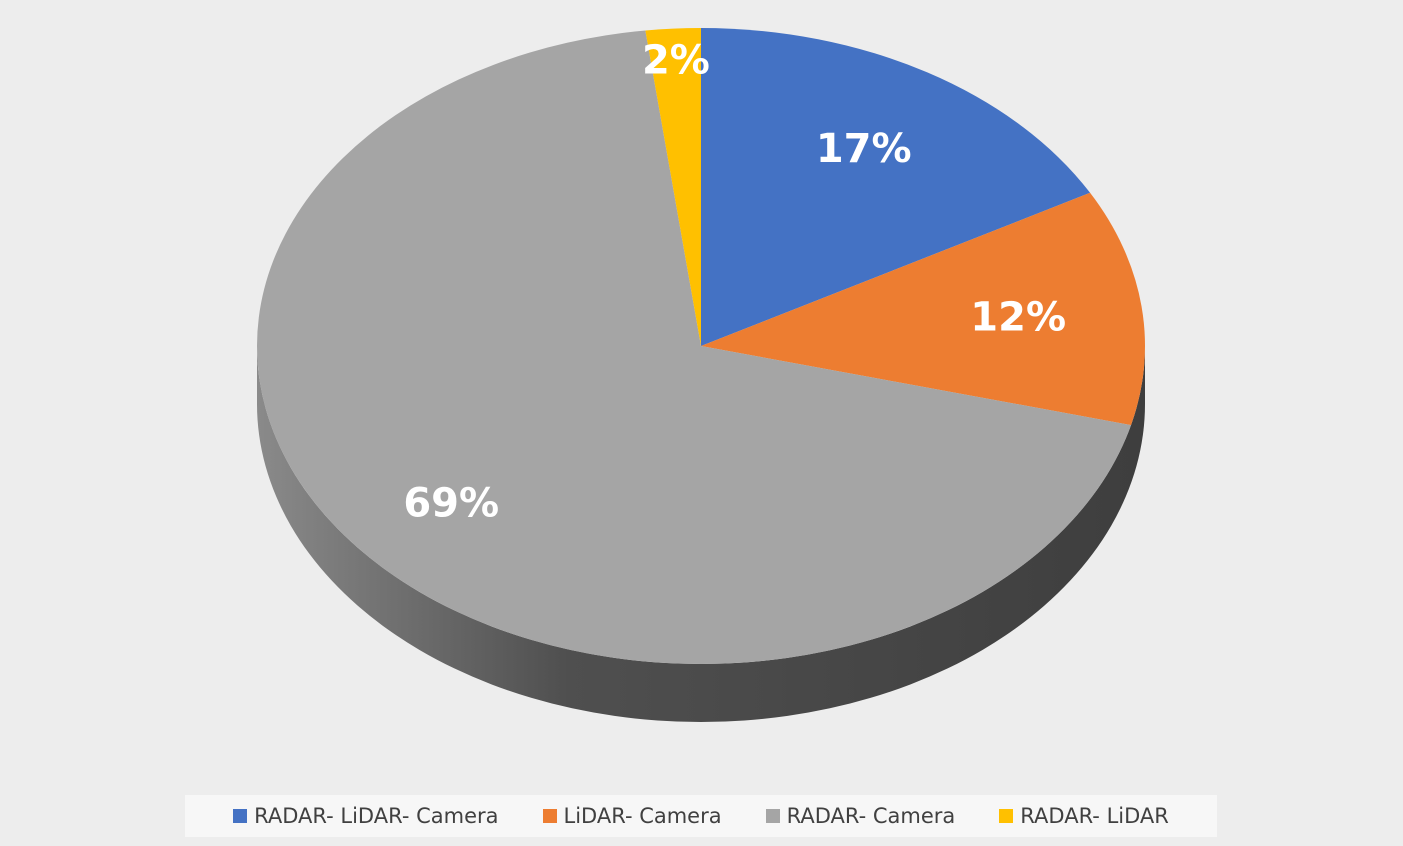 The image size is (1403, 846). I want to click on legend-item-radar-lidar-camera: RADAR- LiDAR- Camera, so click(366, 816).